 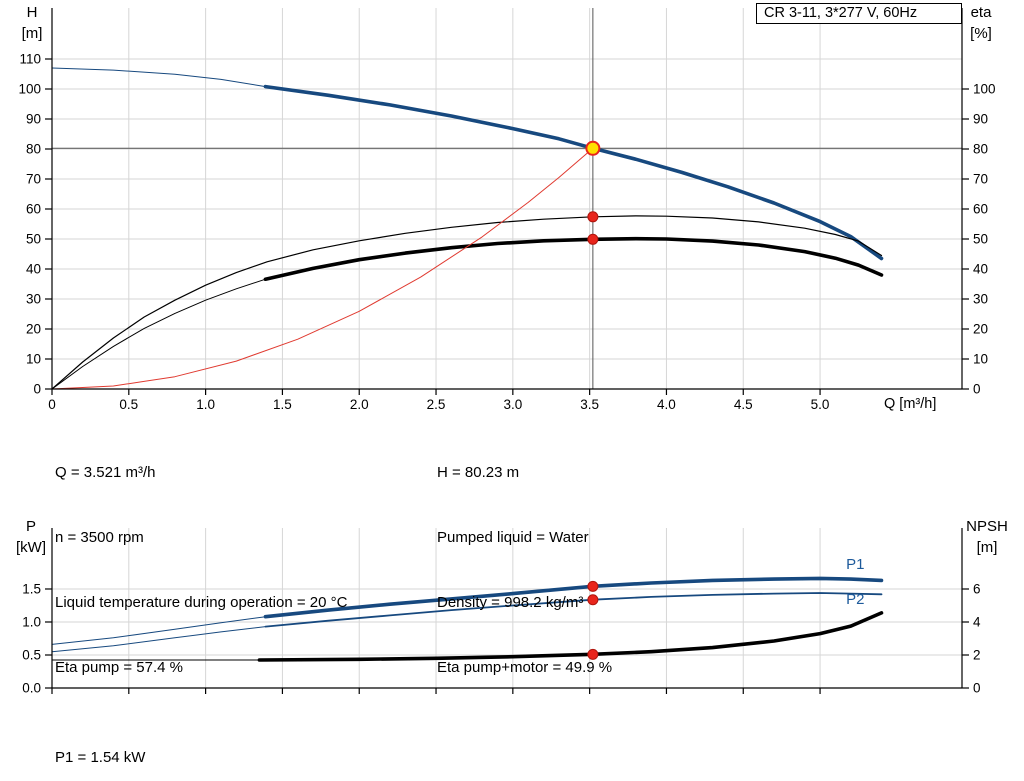 What do you see at coordinates (510, 602) in the screenshot?
I see `info-density: Density = 998.2 kg/m³` at bounding box center [510, 602].